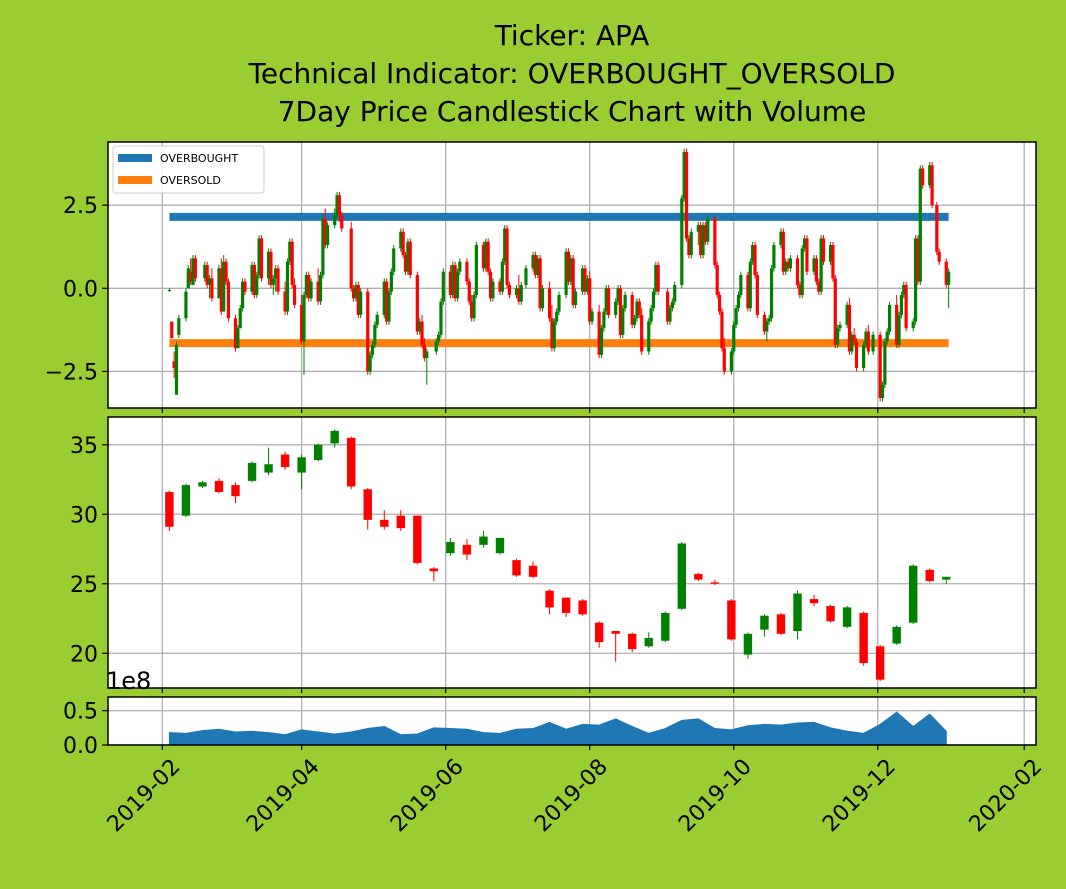 The width and height of the screenshot is (1066, 889). I want to click on indicator-legend: OVERBOUGHT OVERSOLD, so click(188, 169).